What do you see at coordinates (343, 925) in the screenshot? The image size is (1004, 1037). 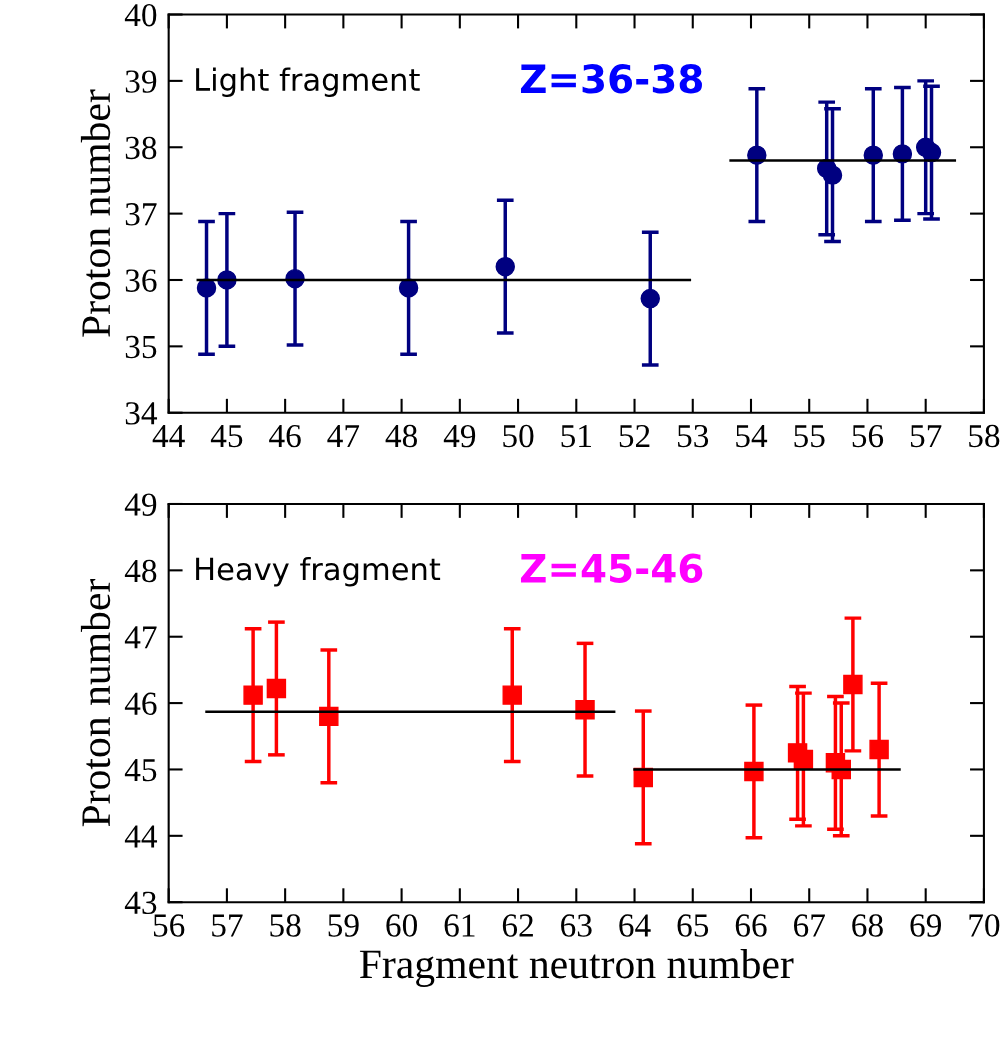 I see `x-tick-label: 59` at bounding box center [343, 925].